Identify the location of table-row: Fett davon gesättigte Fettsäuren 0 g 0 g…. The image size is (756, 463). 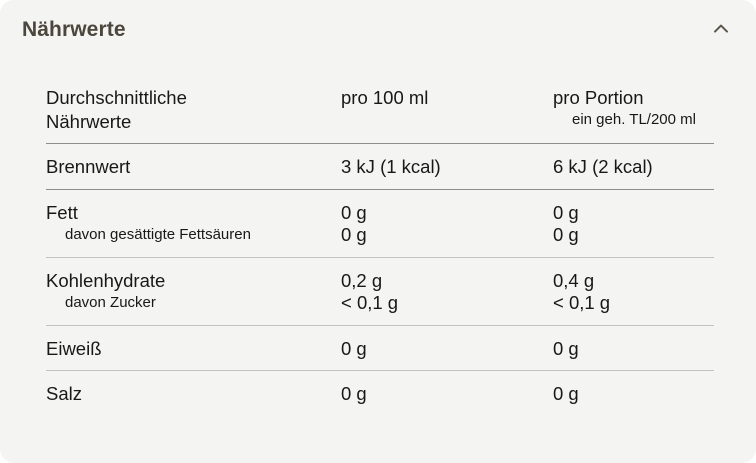
(380, 223).